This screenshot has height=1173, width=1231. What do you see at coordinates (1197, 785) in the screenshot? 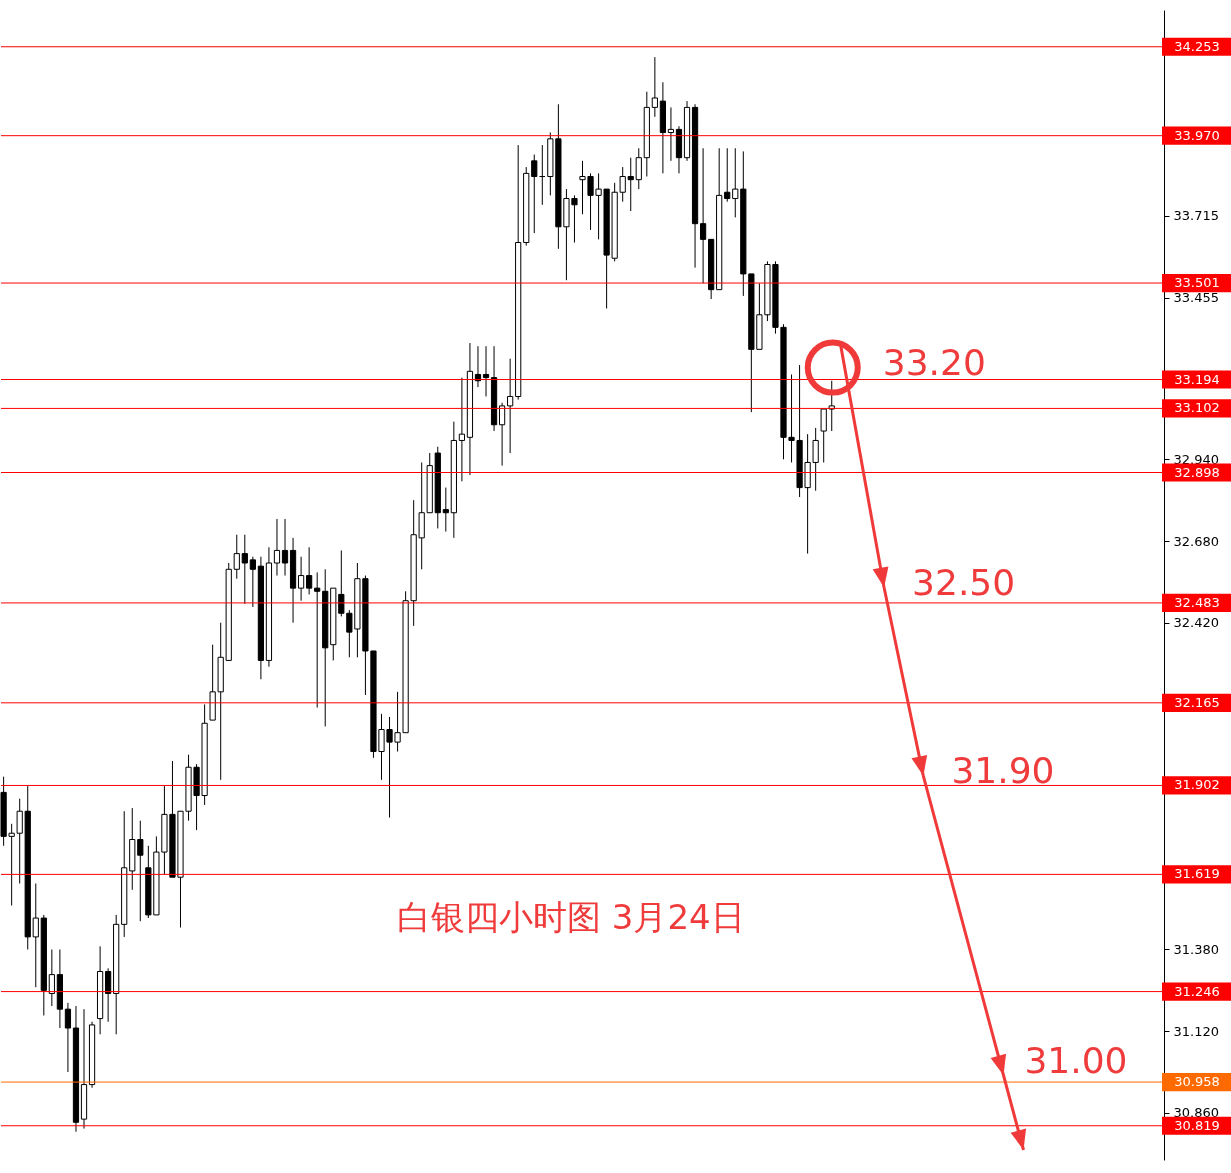
I see `ref-line-label: 31.902` at bounding box center [1197, 785].